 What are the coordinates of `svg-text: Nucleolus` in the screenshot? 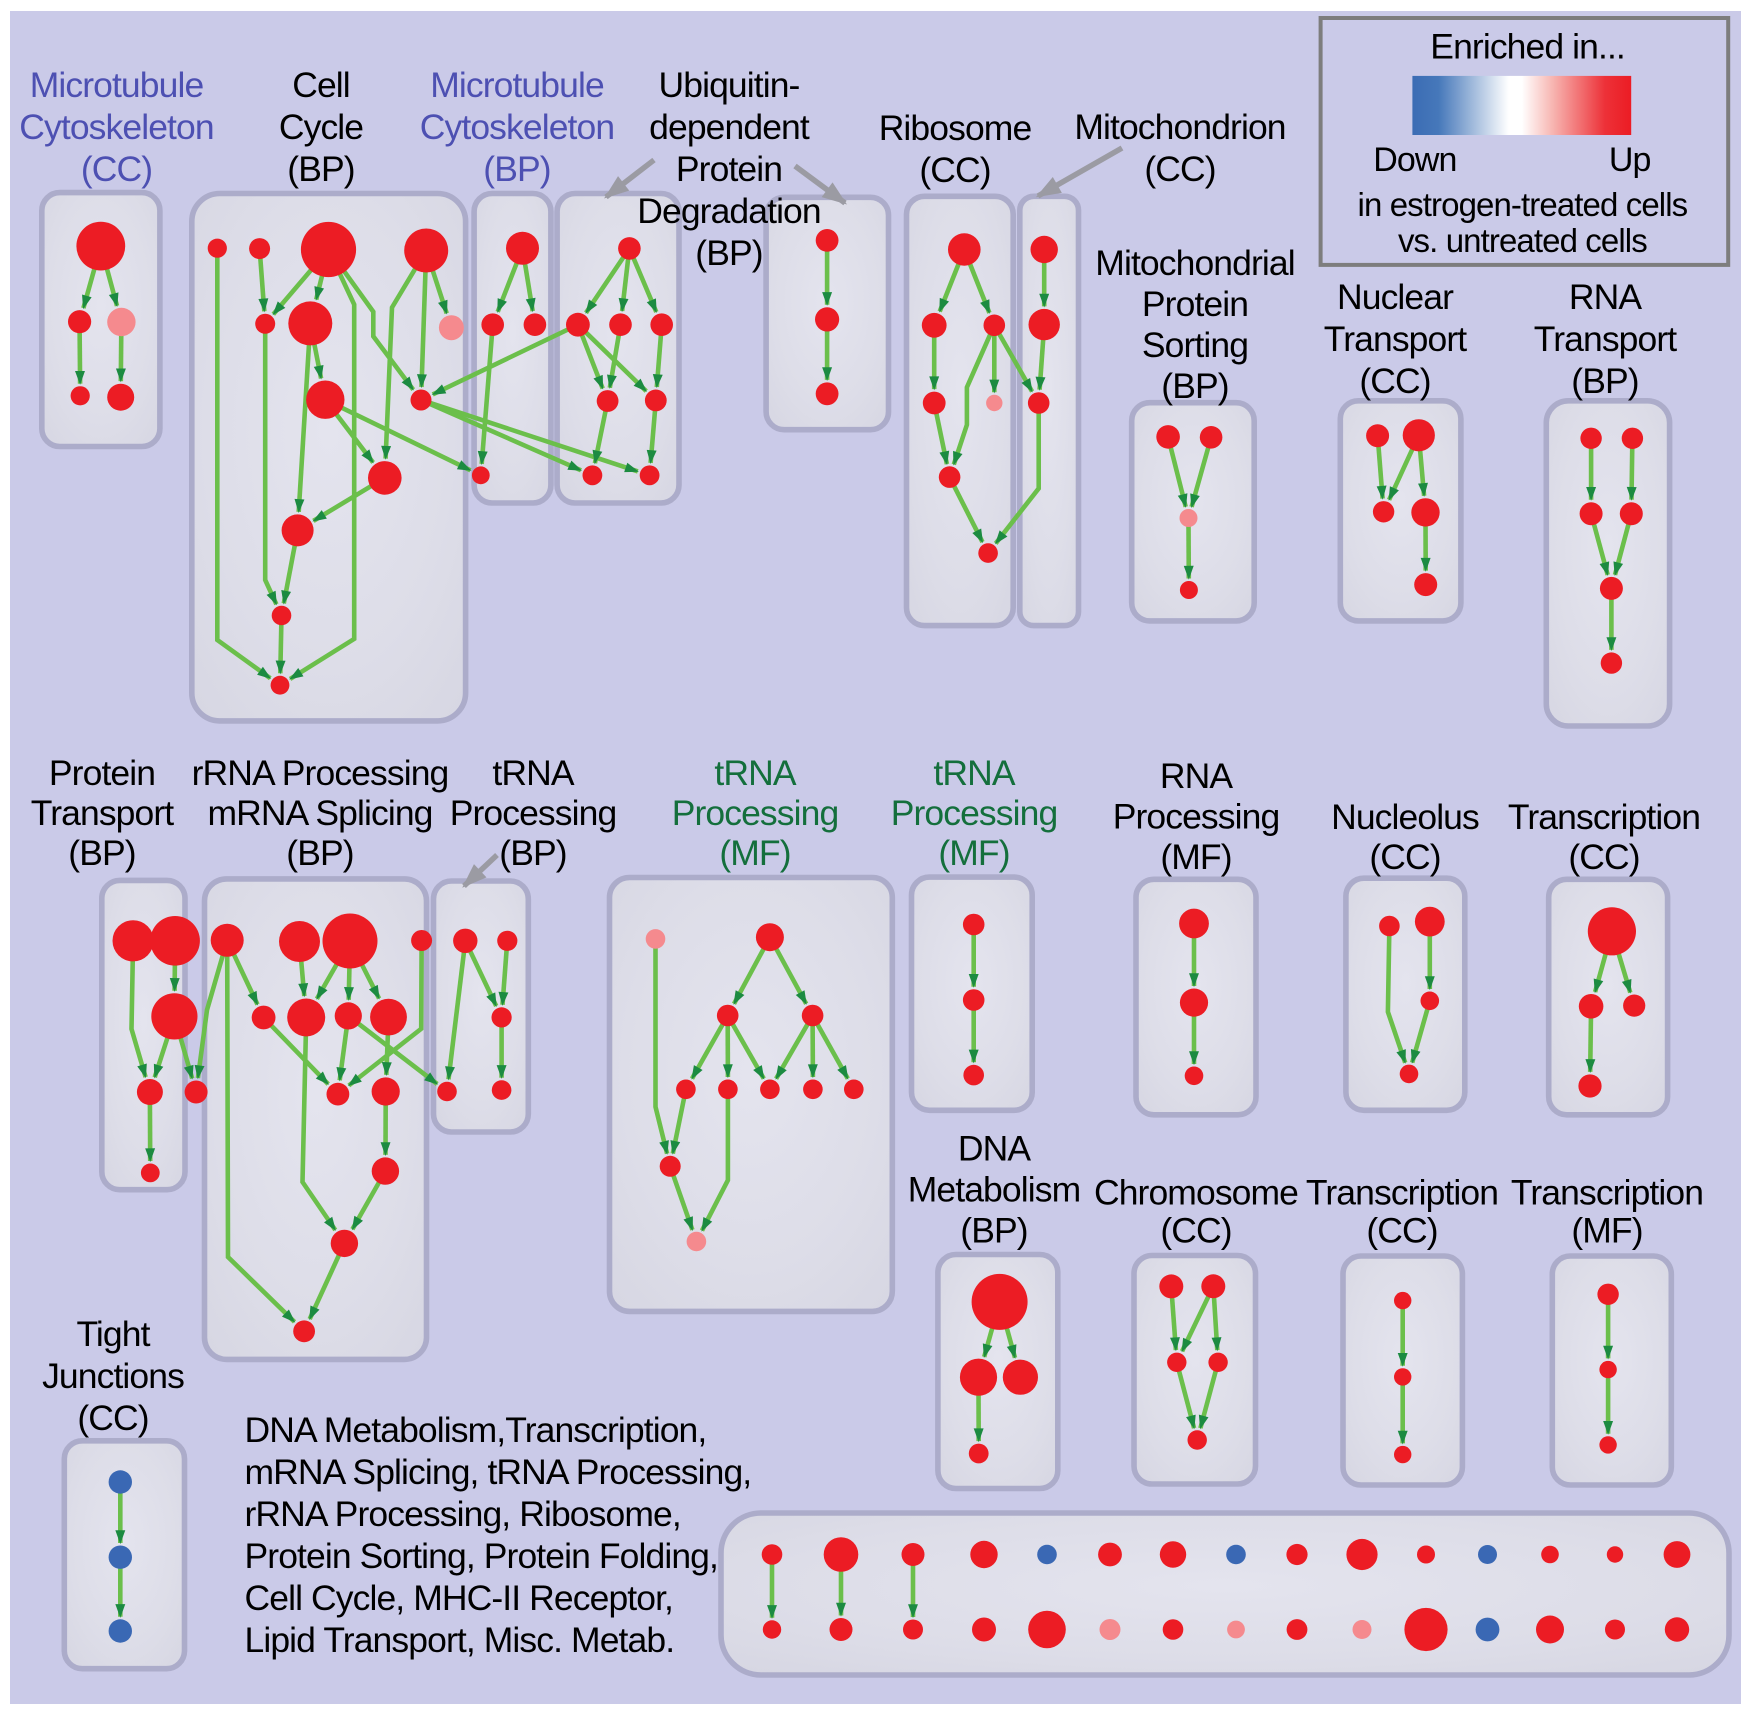 It's located at (1405, 817).